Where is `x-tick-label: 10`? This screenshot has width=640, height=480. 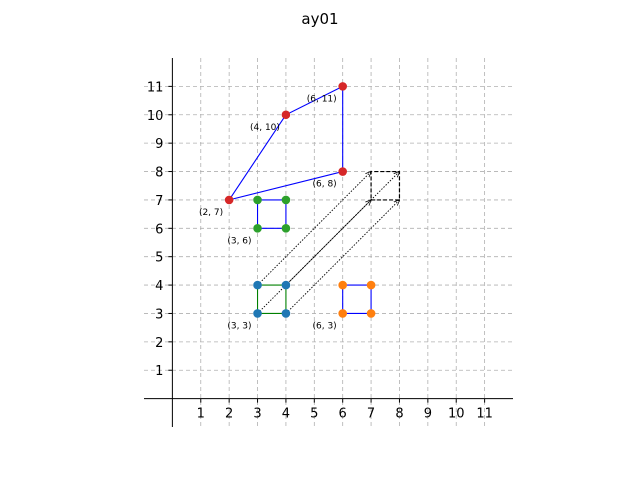
x-tick-label: 10 is located at coordinates (456, 414).